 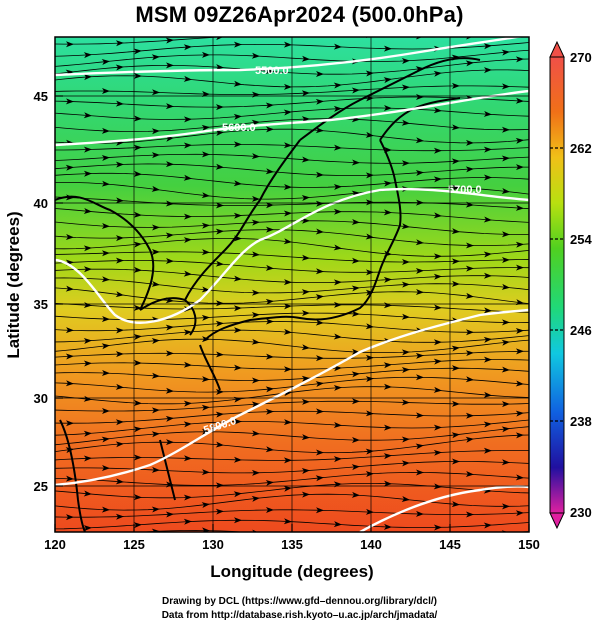 What do you see at coordinates (41, 304) in the screenshot?
I see `y-tick-35: 35` at bounding box center [41, 304].